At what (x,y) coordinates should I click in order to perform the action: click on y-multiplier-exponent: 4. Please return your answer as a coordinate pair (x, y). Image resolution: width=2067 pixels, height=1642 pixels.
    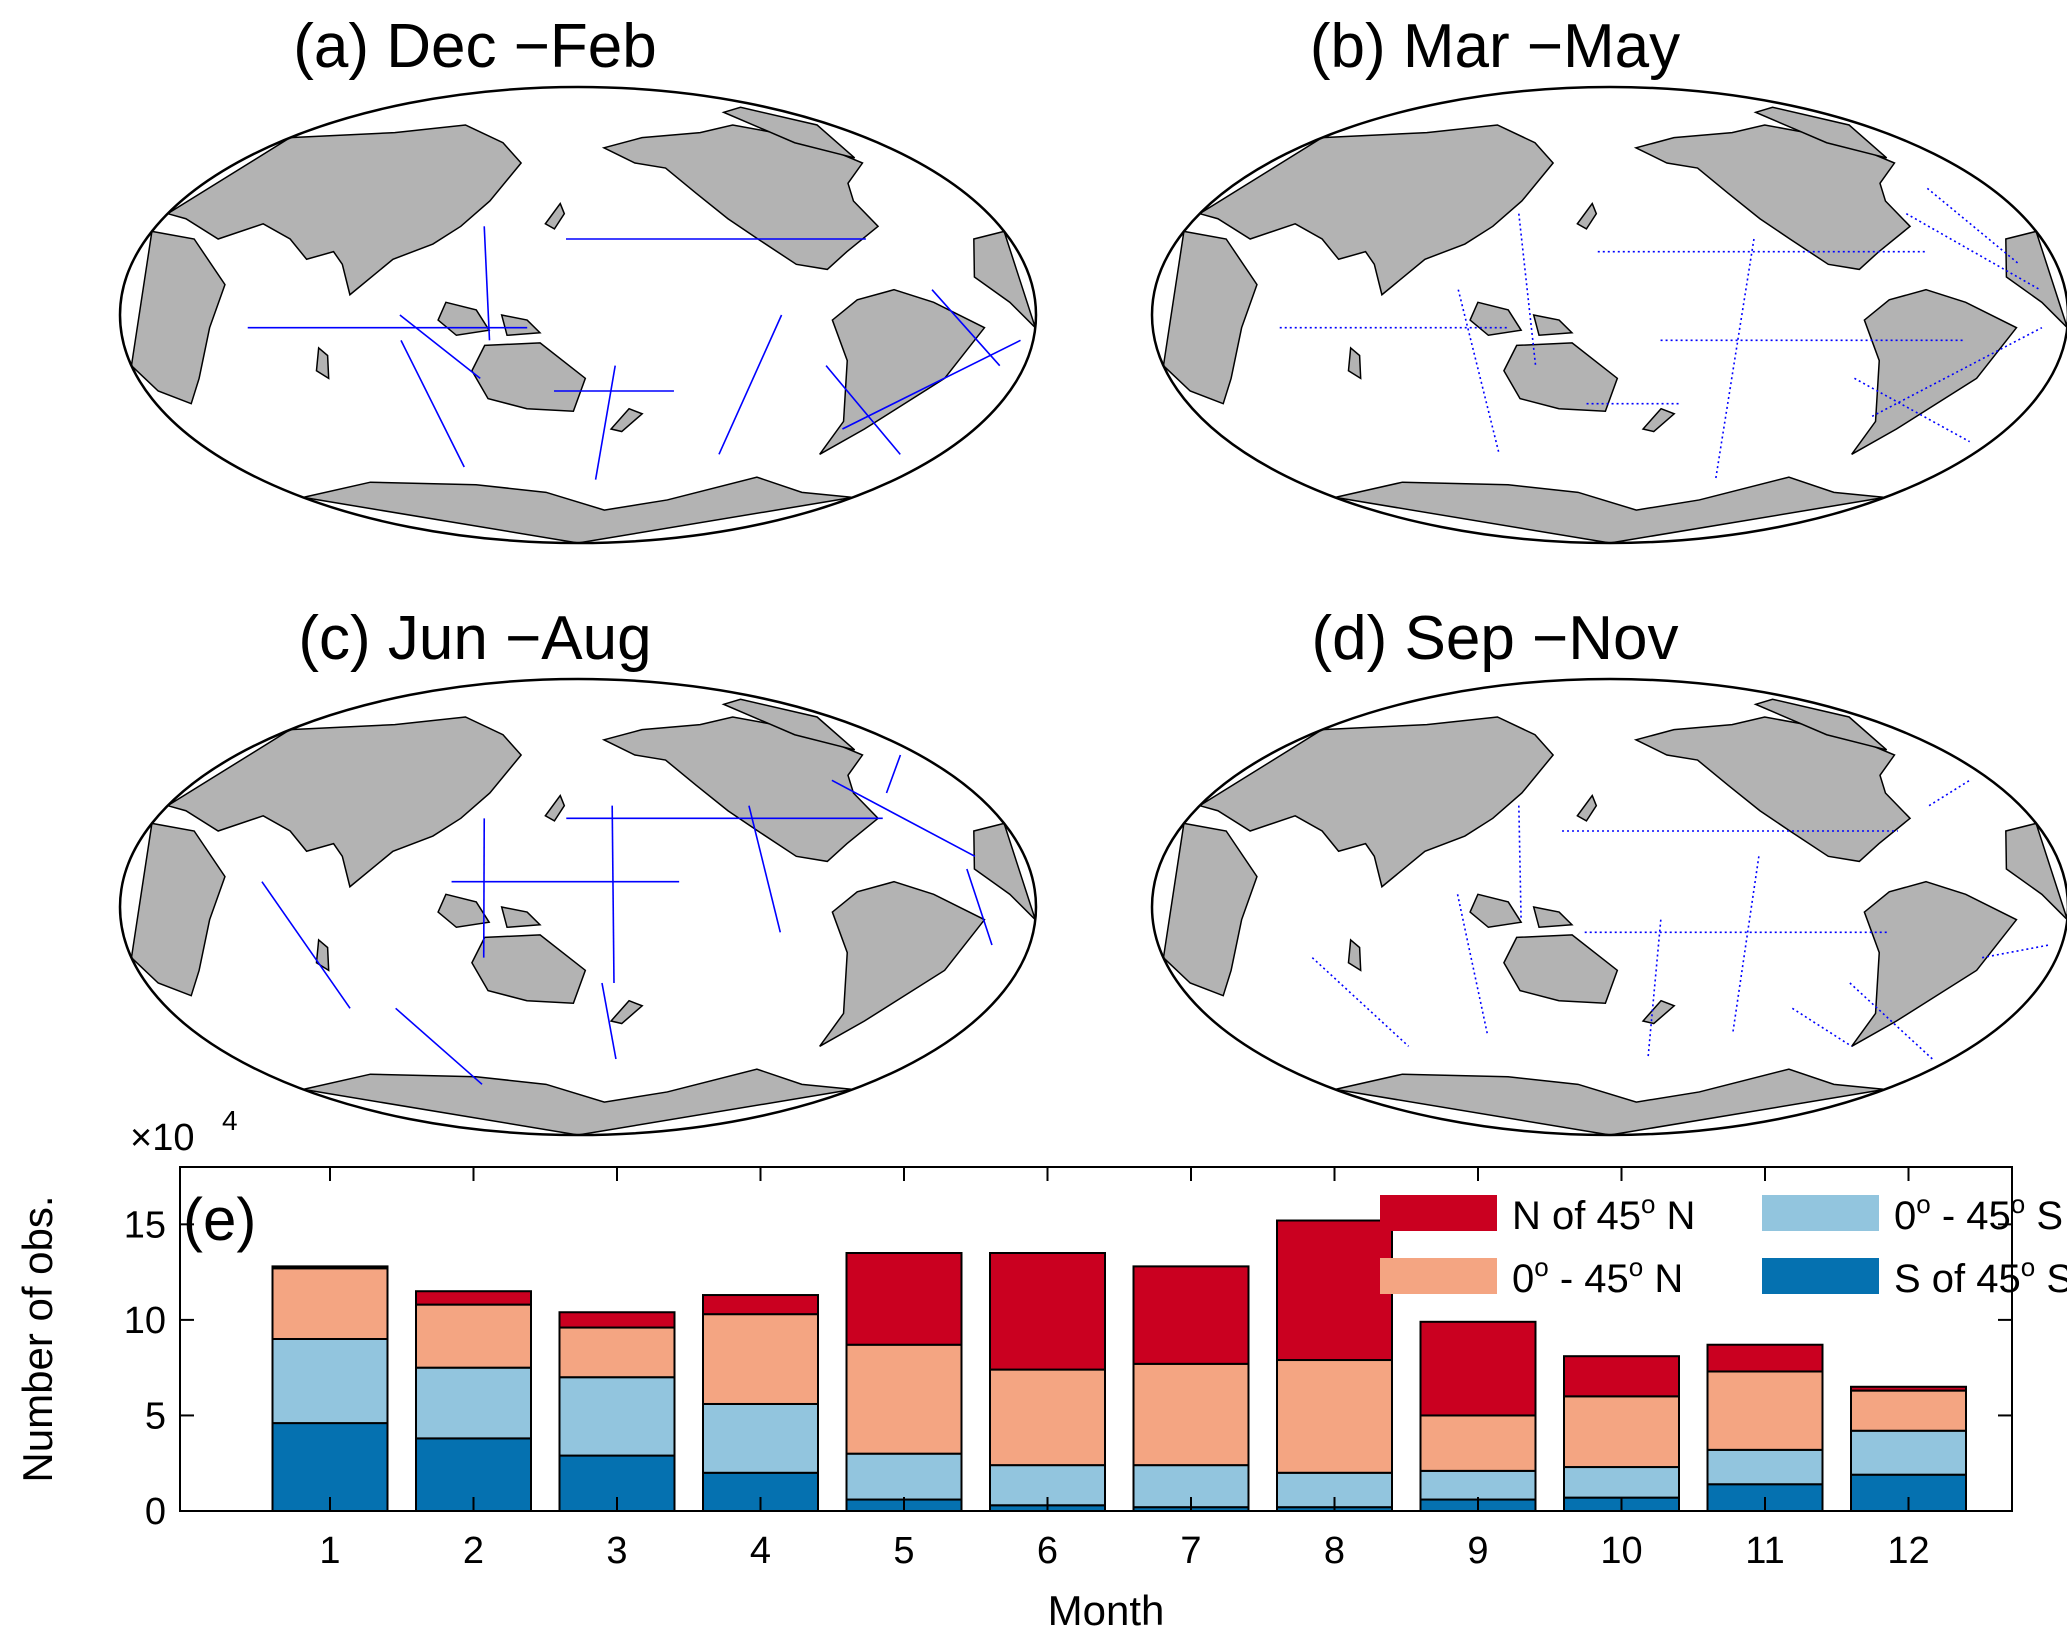
    Looking at the image, I should click on (230, 1120).